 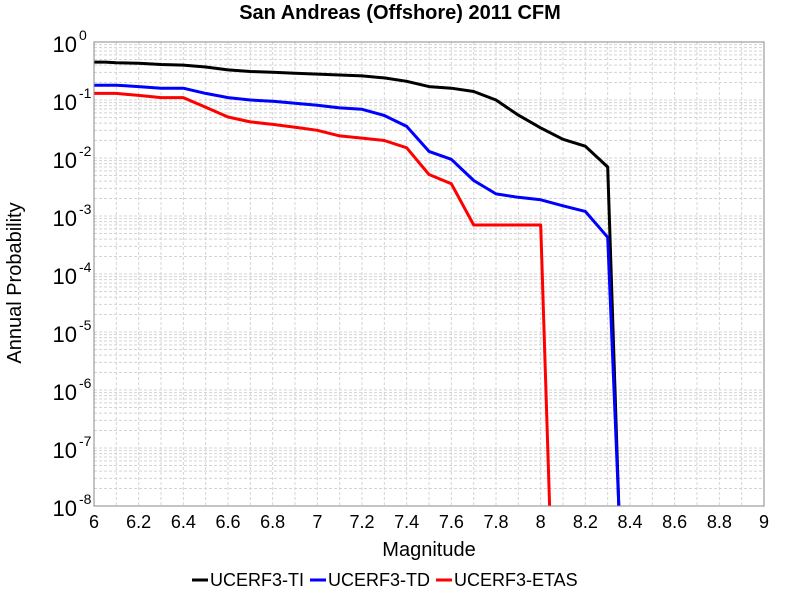 What do you see at coordinates (764, 522) in the screenshot?
I see `x-tick-label: 9` at bounding box center [764, 522].